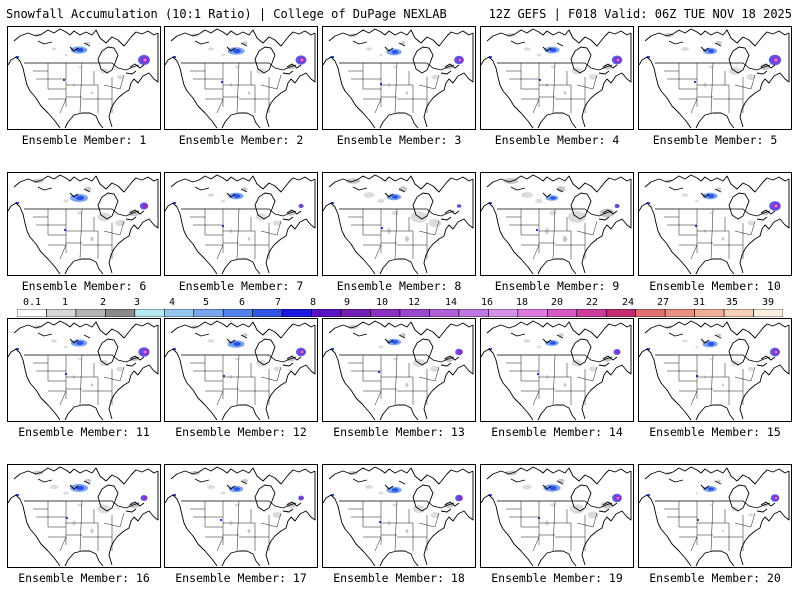  What do you see at coordinates (399, 432) in the screenshot?
I see `ensemble-member-label: Ensemble Member: 13` at bounding box center [399, 432].